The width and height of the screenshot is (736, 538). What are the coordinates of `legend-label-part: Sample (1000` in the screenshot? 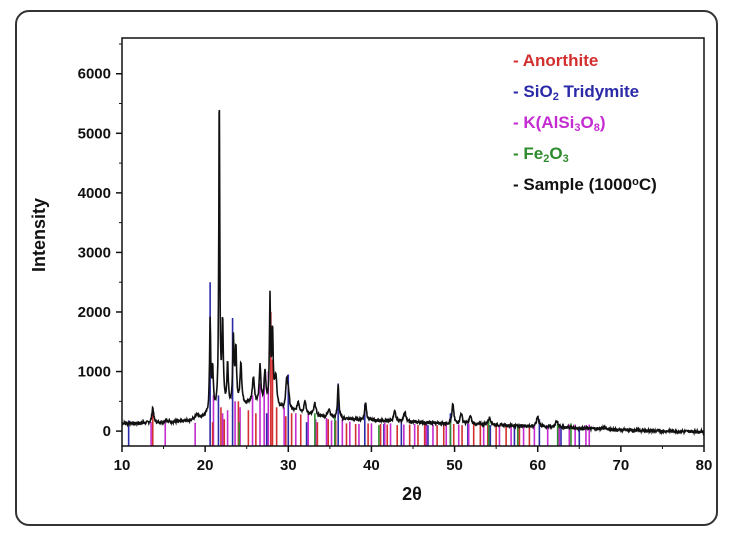 It's located at (577, 184).